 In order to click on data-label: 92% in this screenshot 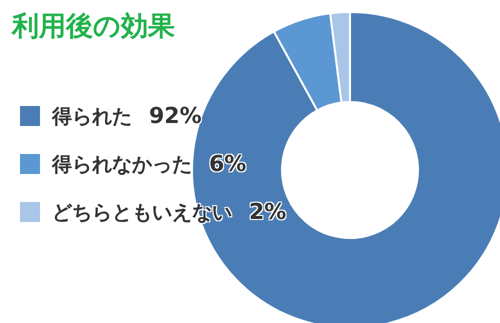, I will do `click(175, 116)`.